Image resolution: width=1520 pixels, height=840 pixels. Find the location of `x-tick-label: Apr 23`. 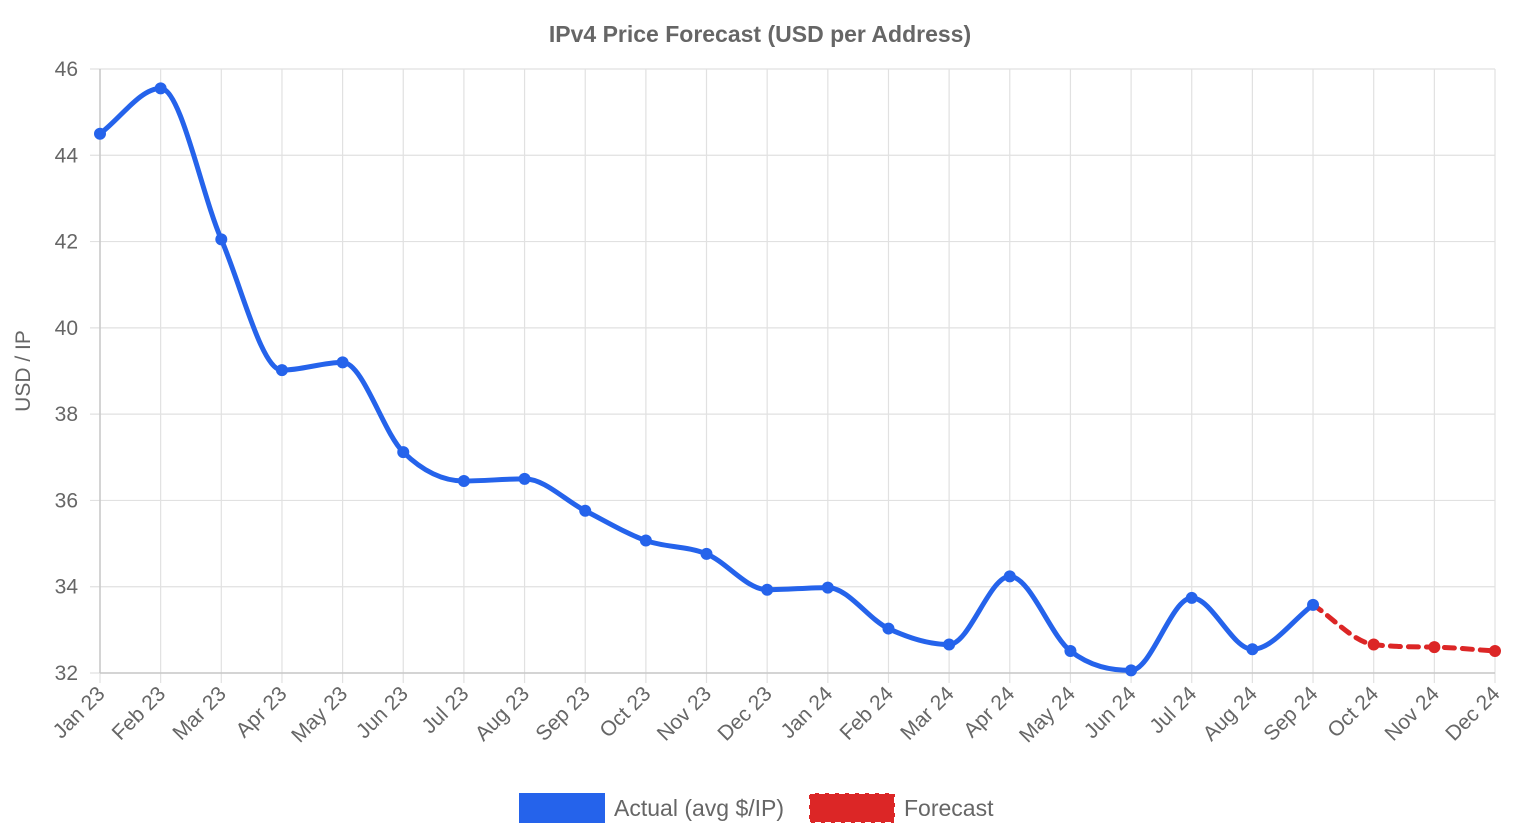

x-tick-label: Apr 23 is located at coordinates (261, 712).